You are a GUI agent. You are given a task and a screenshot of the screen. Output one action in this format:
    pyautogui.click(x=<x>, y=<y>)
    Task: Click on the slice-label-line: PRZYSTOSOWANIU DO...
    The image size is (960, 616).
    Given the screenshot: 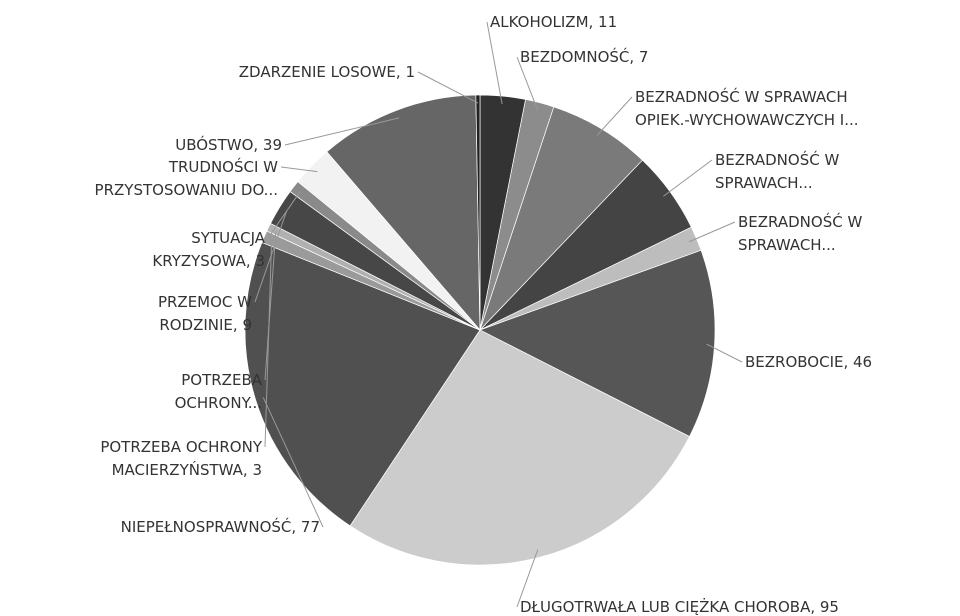 What is the action you would take?
    pyautogui.click(x=186, y=190)
    